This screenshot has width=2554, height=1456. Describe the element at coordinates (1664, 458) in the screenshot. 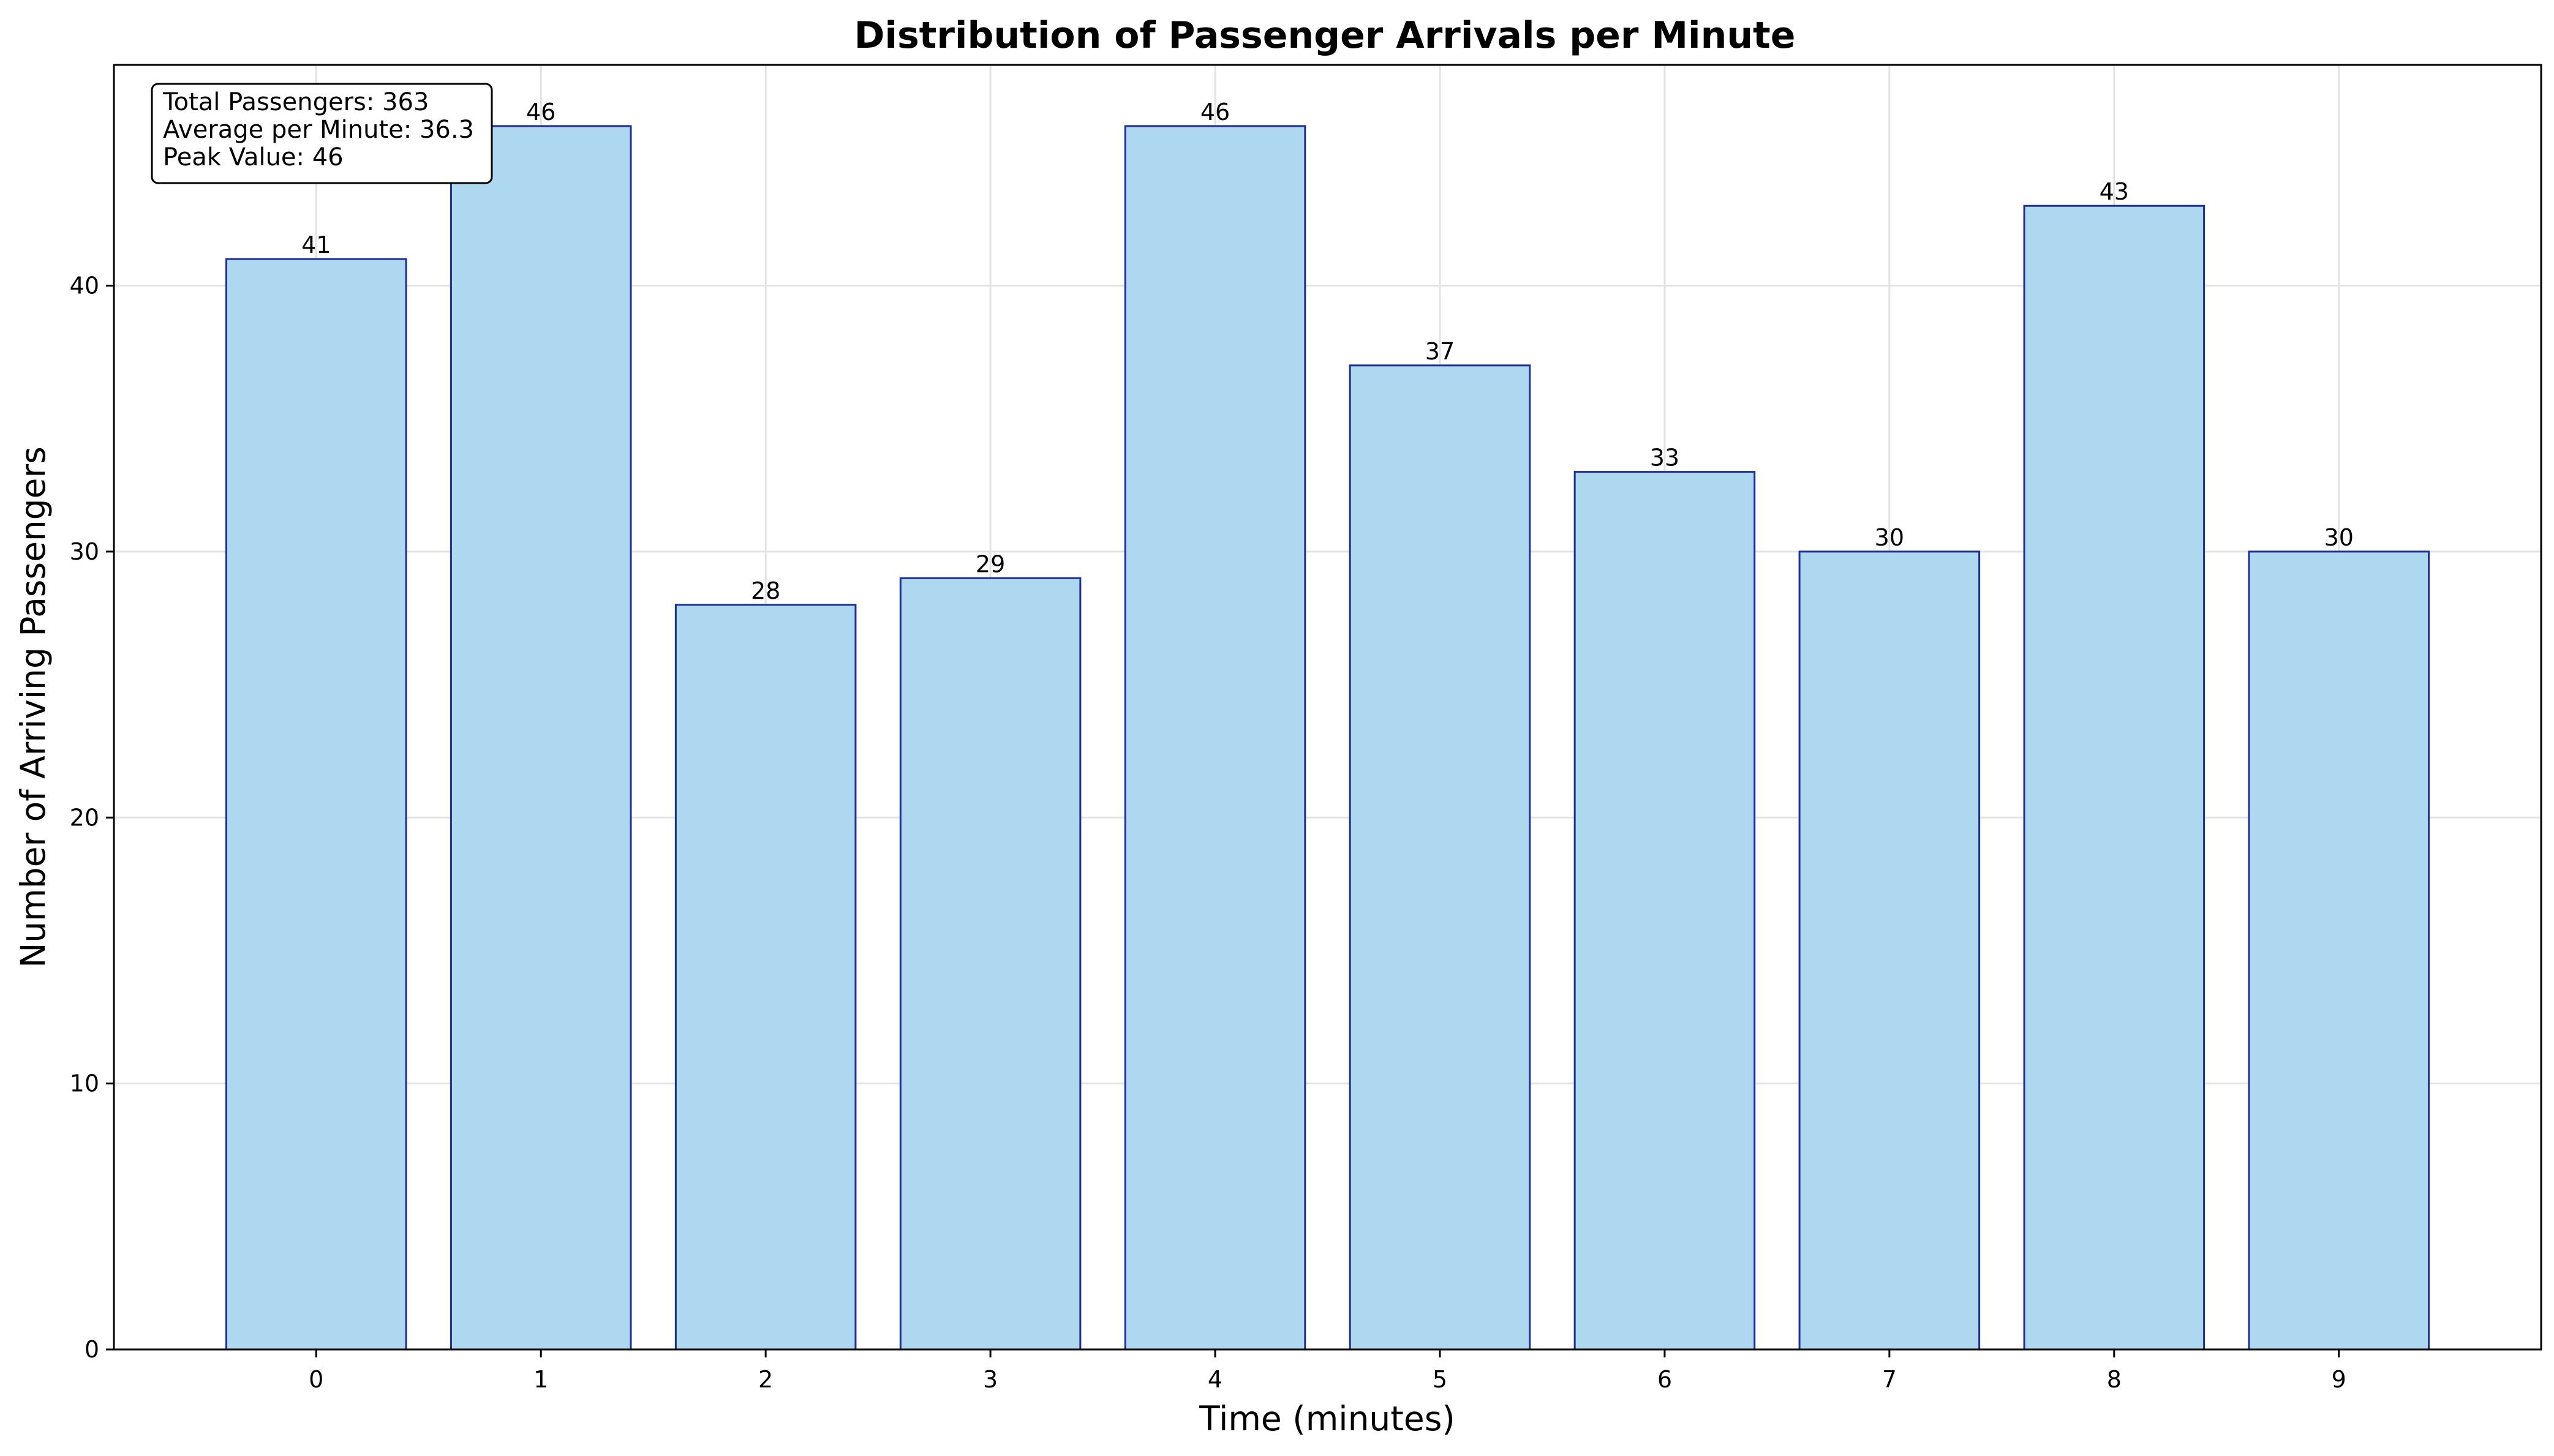

I see `bar-value-label: 33` at that location.